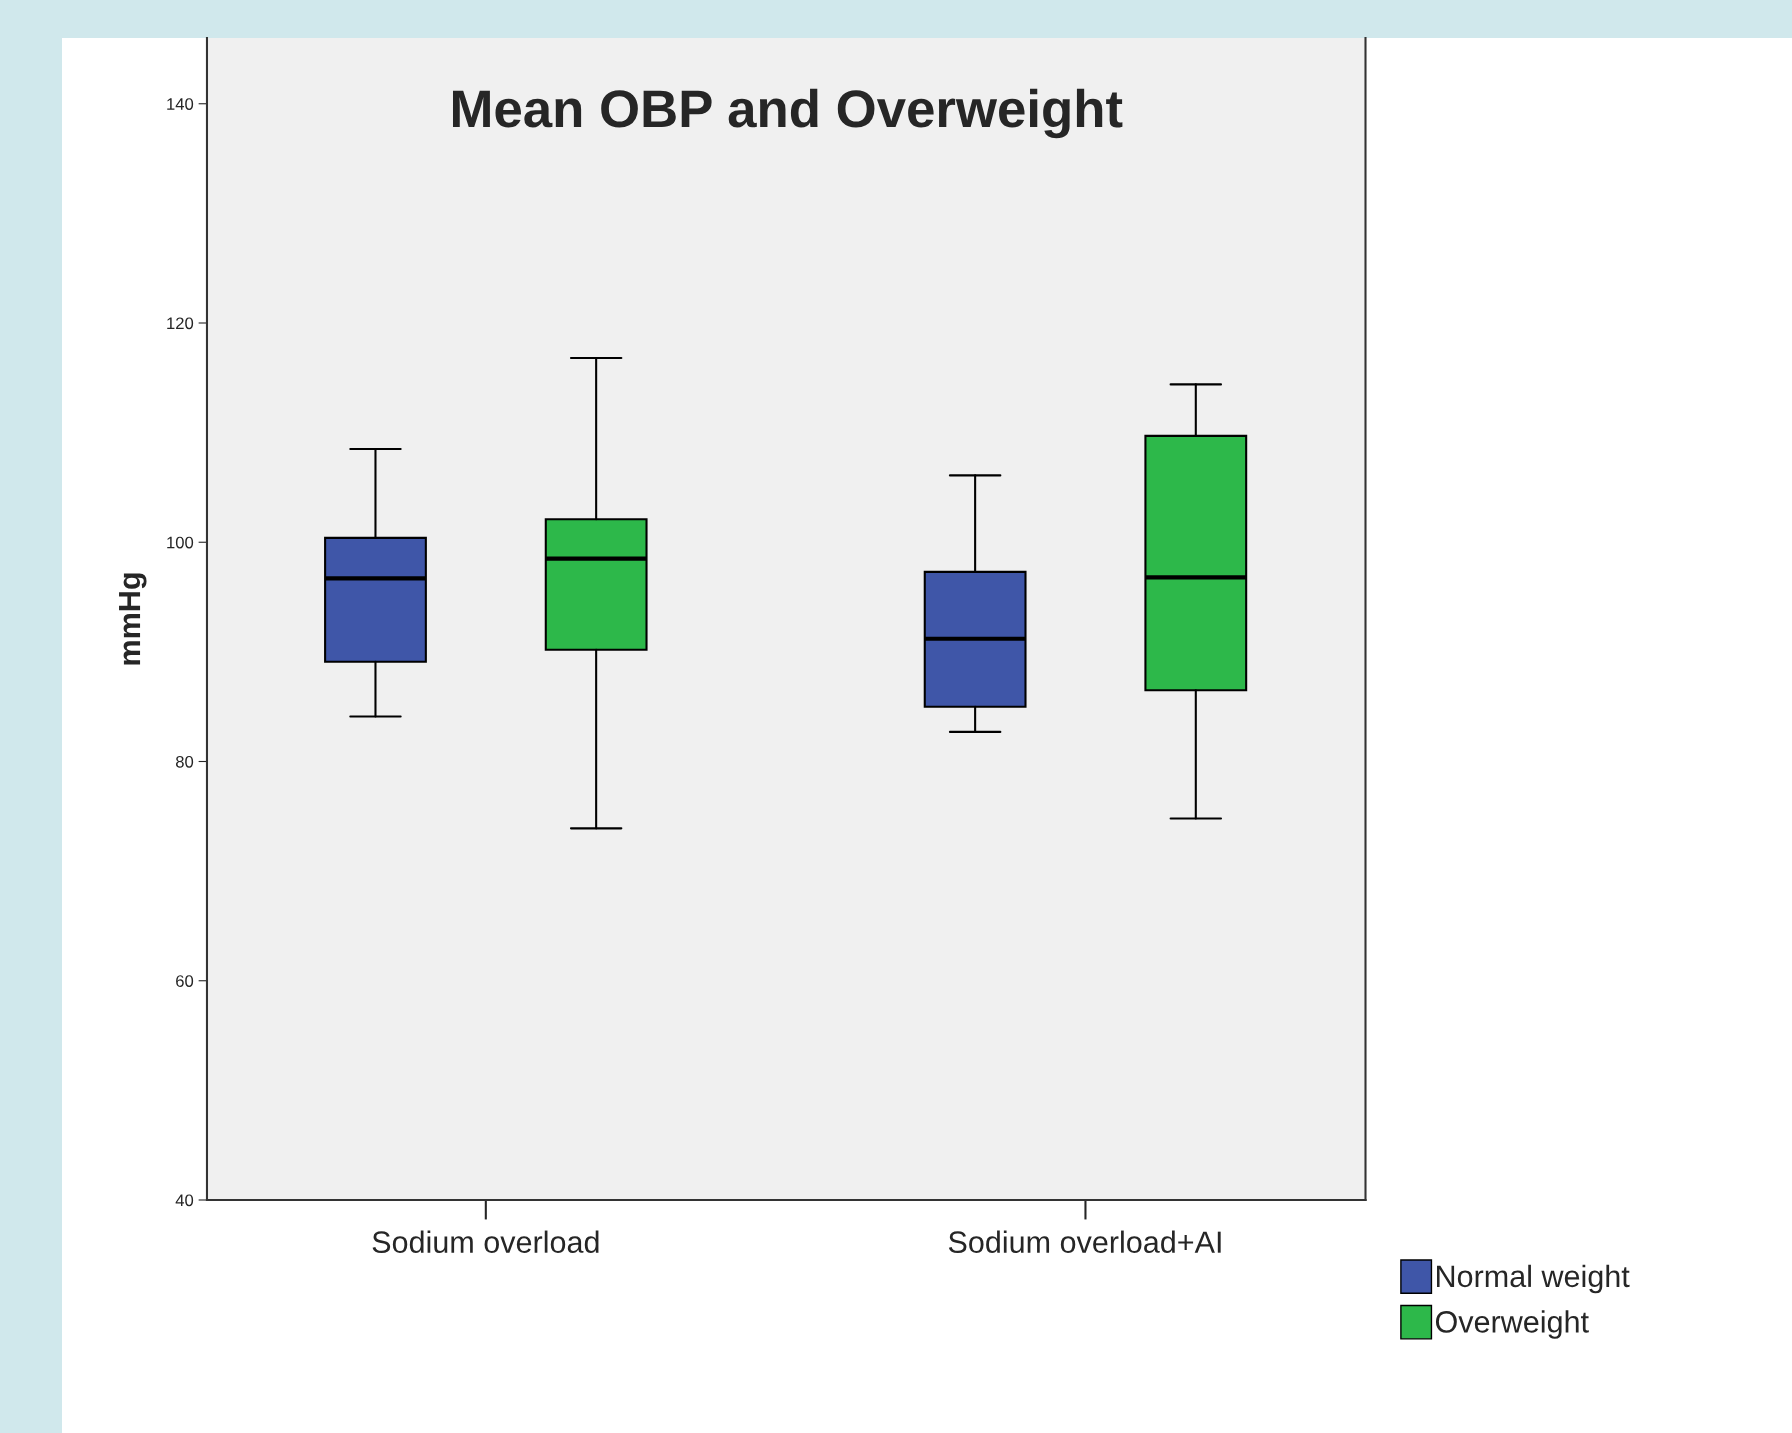  Describe the element at coordinates (185, 981) in the screenshot. I see `y-tick-label: 60` at that location.